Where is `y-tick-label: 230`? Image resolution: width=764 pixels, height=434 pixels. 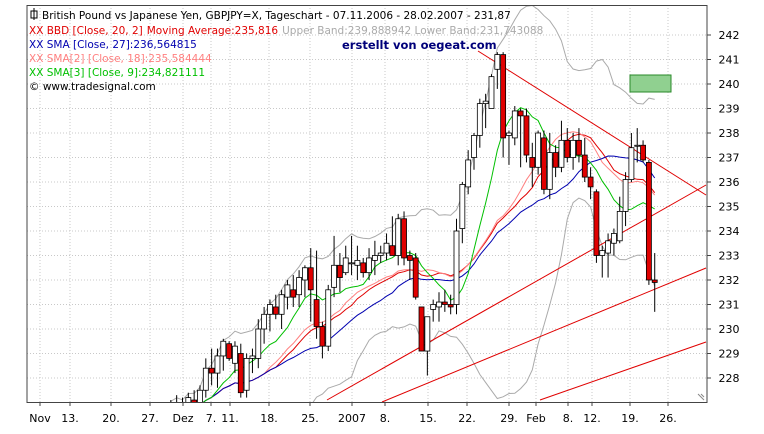 y-tick-label: 230 is located at coordinates (729, 329).